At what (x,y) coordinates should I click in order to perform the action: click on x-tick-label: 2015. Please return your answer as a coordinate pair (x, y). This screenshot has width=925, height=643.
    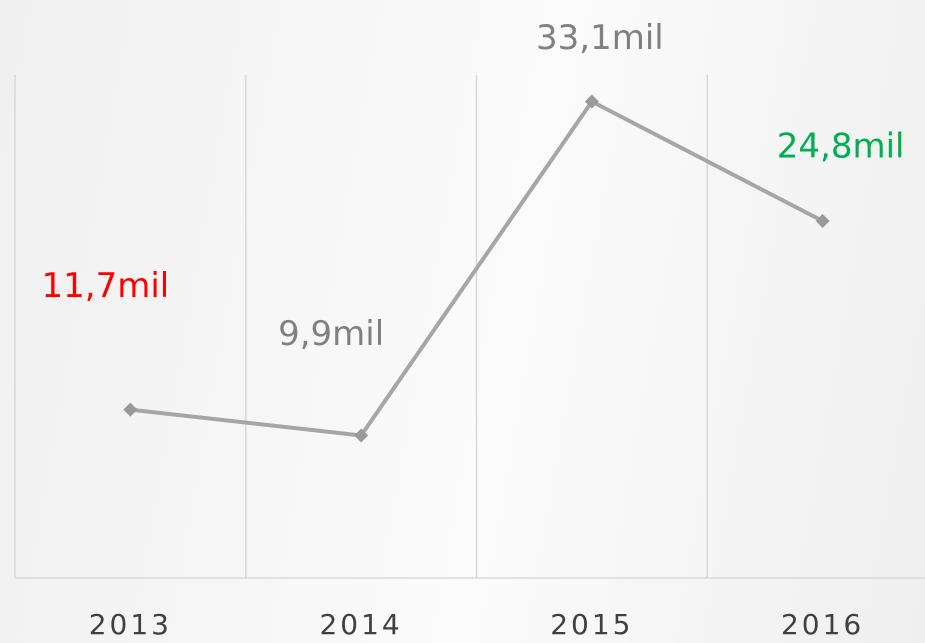
    Looking at the image, I should click on (591, 624).